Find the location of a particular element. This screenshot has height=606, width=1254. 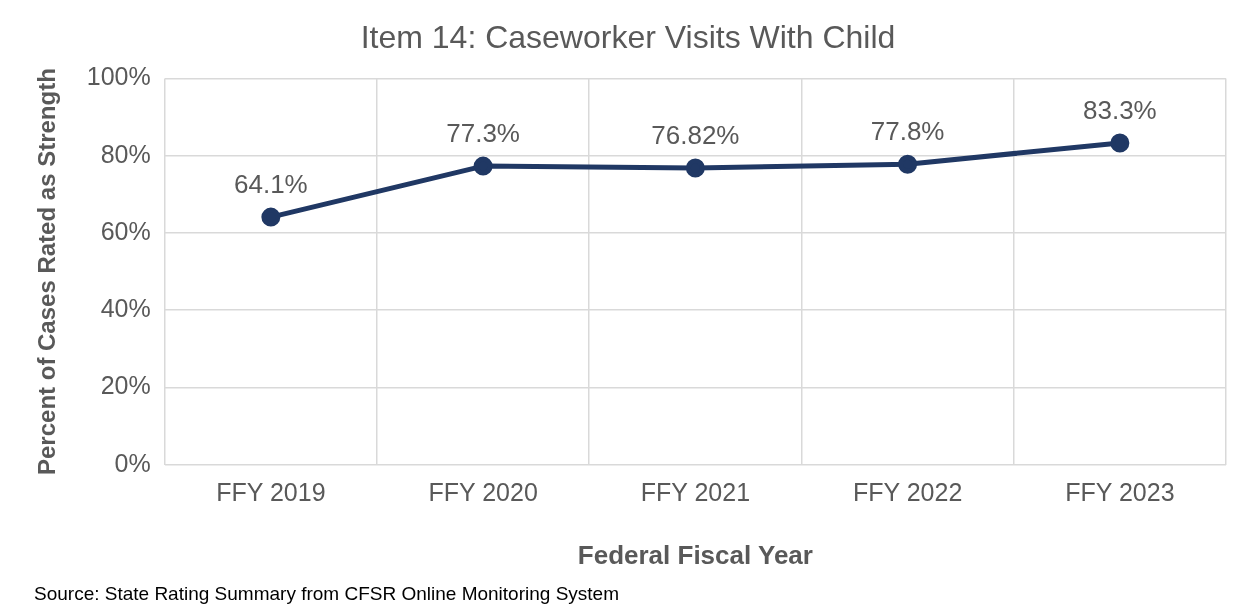

data-label: 83.3% is located at coordinates (1120, 110).